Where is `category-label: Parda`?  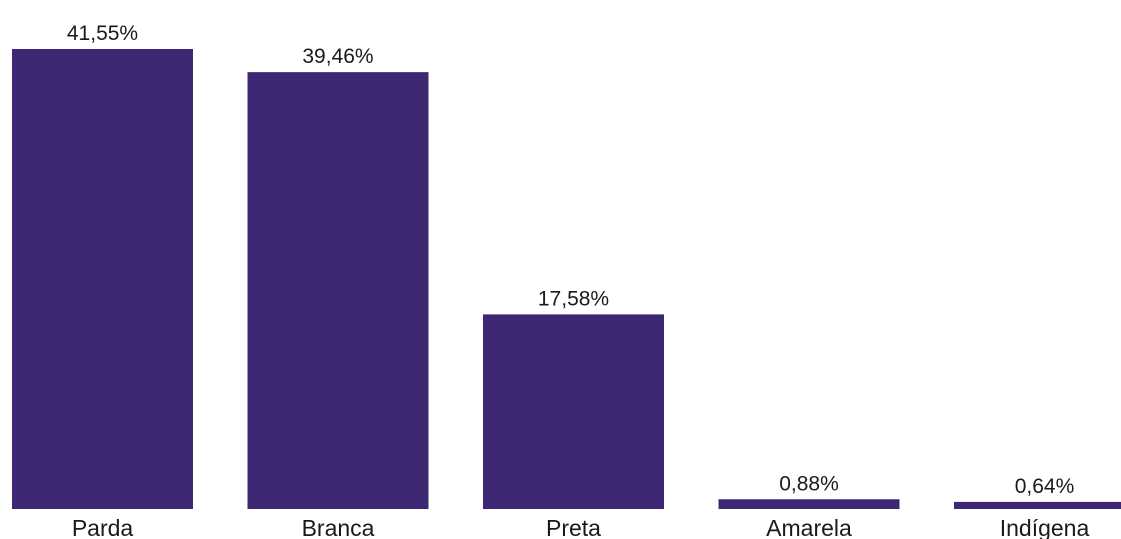
category-label: Parda is located at coordinates (103, 527).